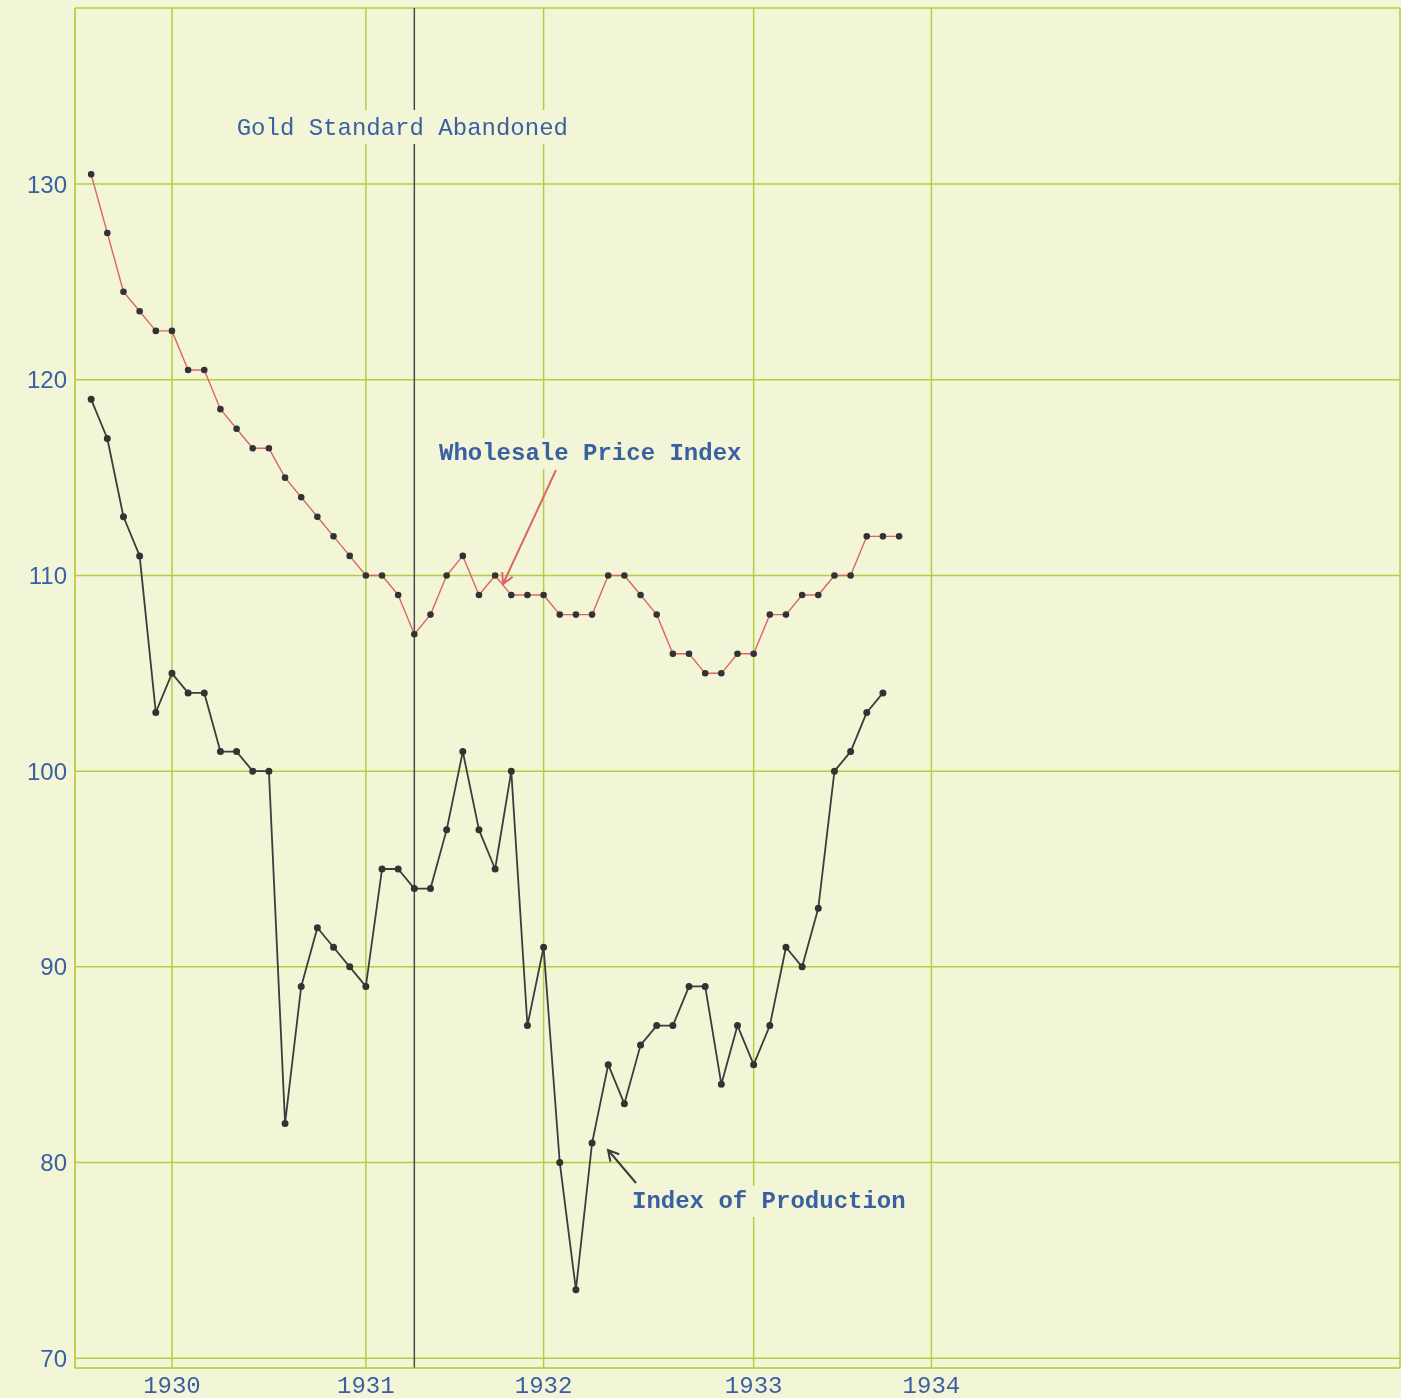  I want to click on x-tick-label: 1932, so click(543, 1385).